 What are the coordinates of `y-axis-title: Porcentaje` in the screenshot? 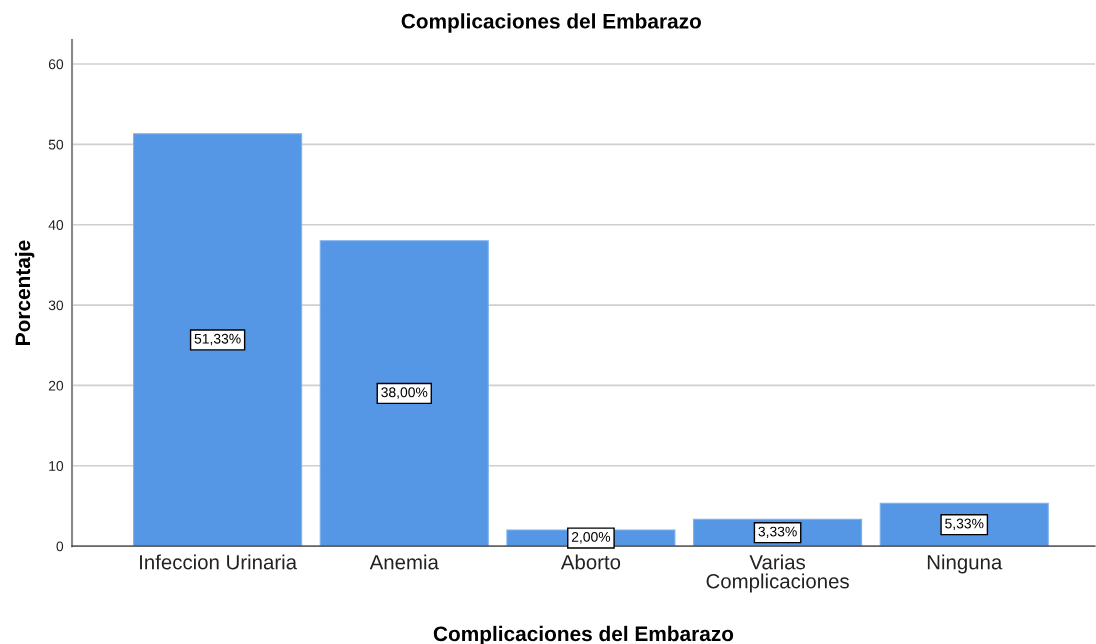 It's located at (24, 292).